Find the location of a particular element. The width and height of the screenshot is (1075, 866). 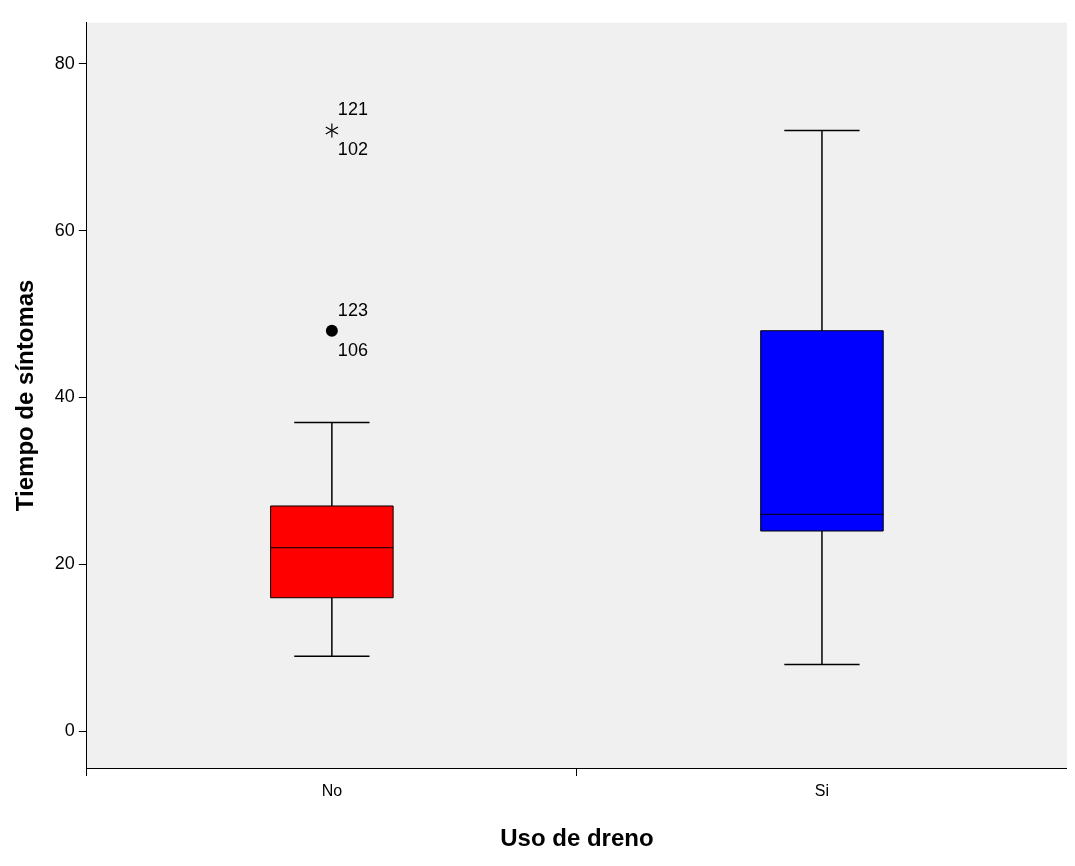

x-axis-title: Uso de dreno is located at coordinates (577, 838).